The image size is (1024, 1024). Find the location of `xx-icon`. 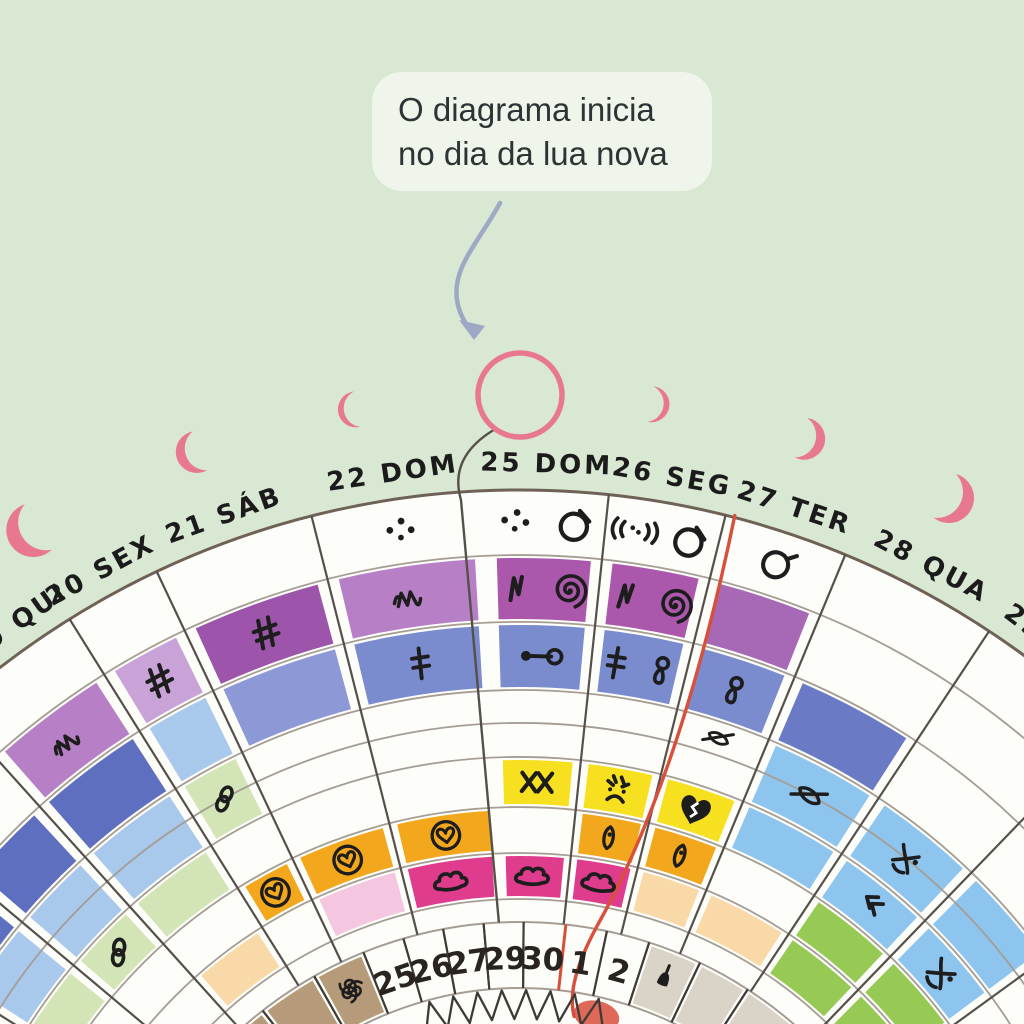

xx-icon is located at coordinates (537, 782).